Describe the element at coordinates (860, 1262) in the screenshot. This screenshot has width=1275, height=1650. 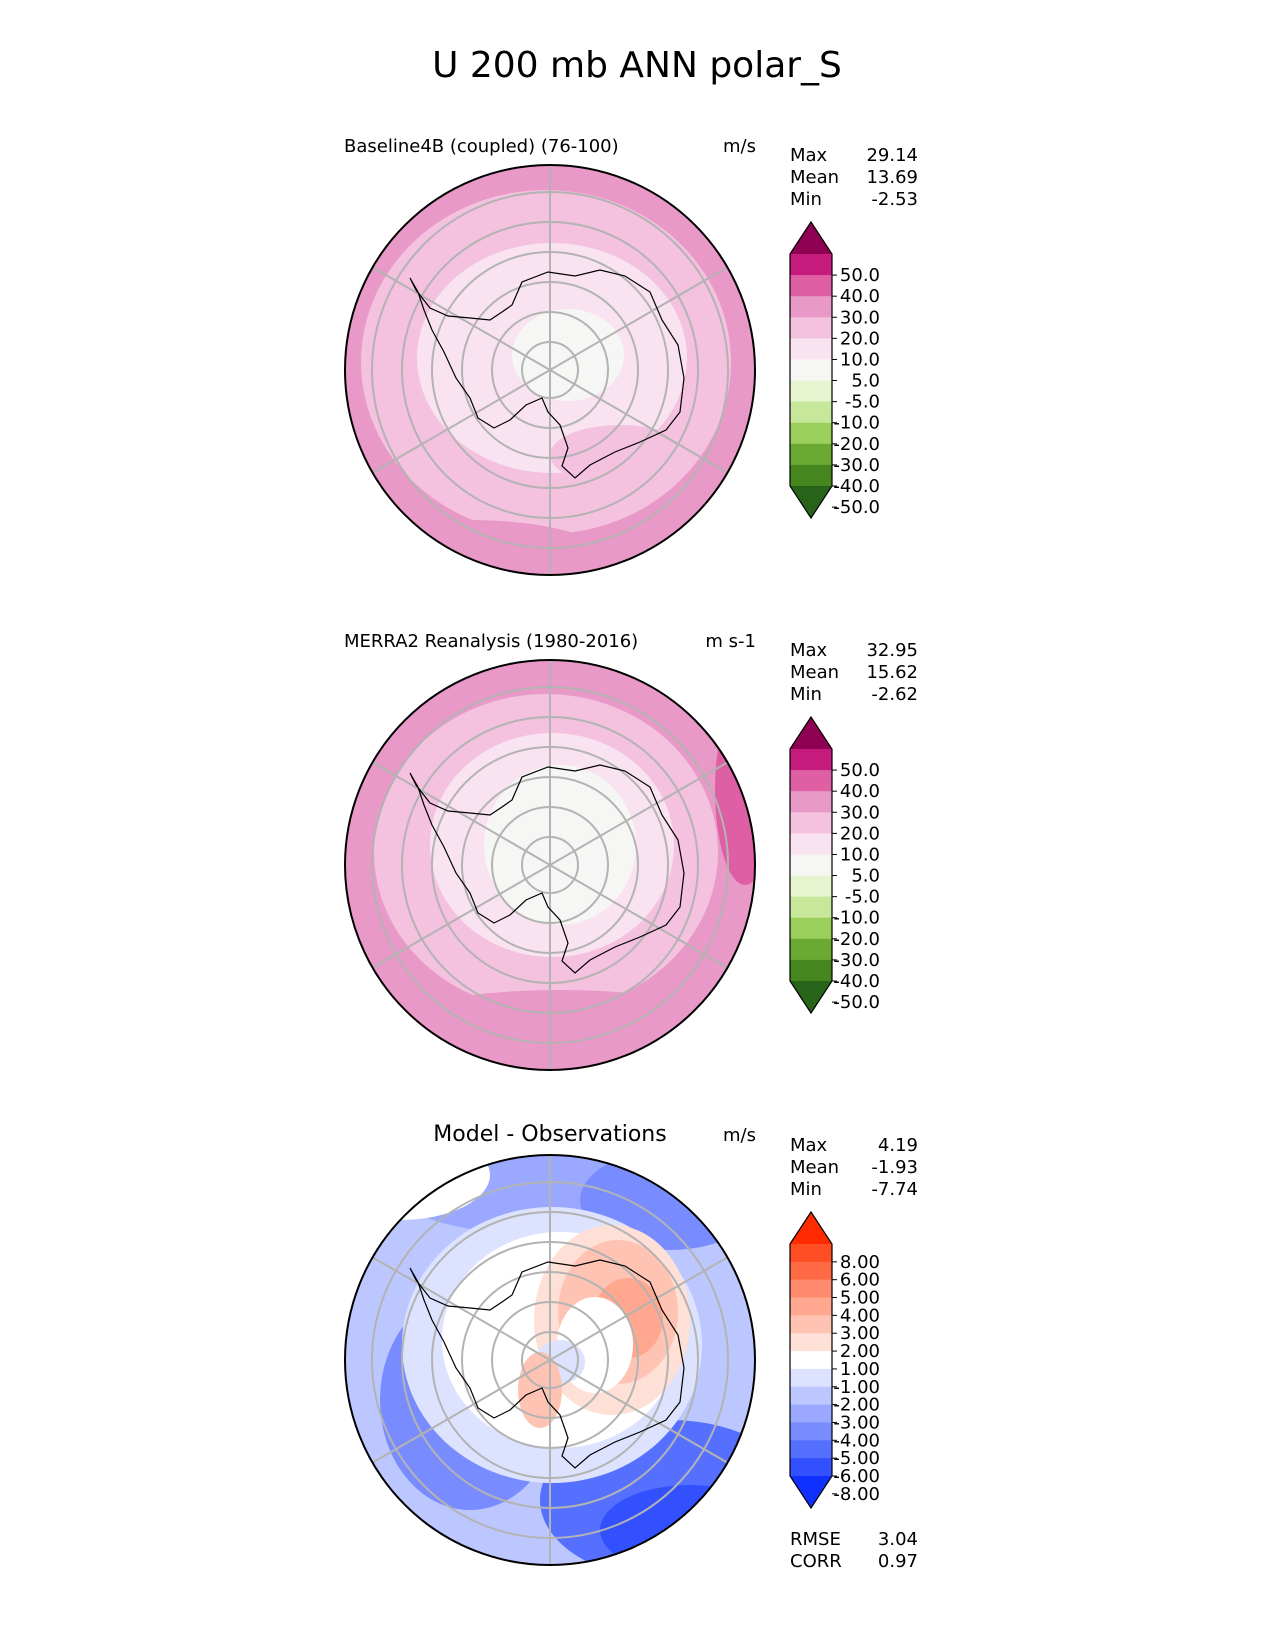
I see `colorbar-tick-label: 8.00` at that location.